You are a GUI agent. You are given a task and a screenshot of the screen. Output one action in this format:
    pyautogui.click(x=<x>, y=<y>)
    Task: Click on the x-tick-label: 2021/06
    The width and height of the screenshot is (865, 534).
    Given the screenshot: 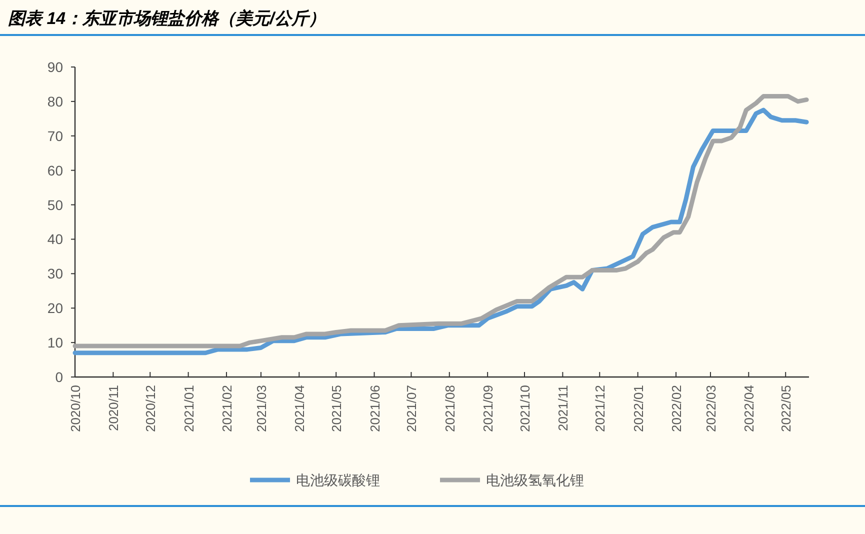 What is the action you would take?
    pyautogui.click(x=374, y=408)
    